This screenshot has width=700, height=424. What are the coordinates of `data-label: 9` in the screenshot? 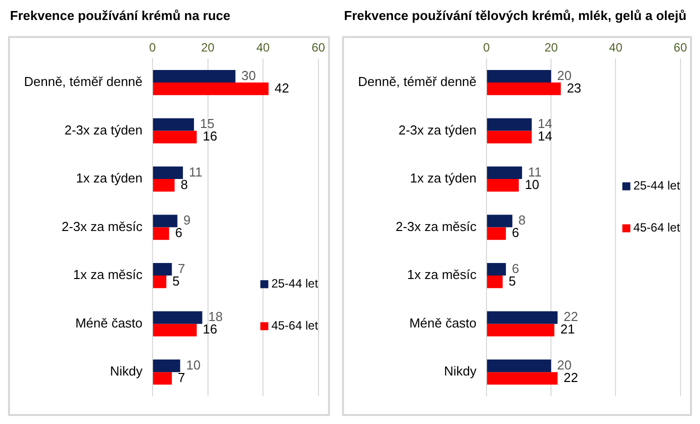 It's located at (187, 220).